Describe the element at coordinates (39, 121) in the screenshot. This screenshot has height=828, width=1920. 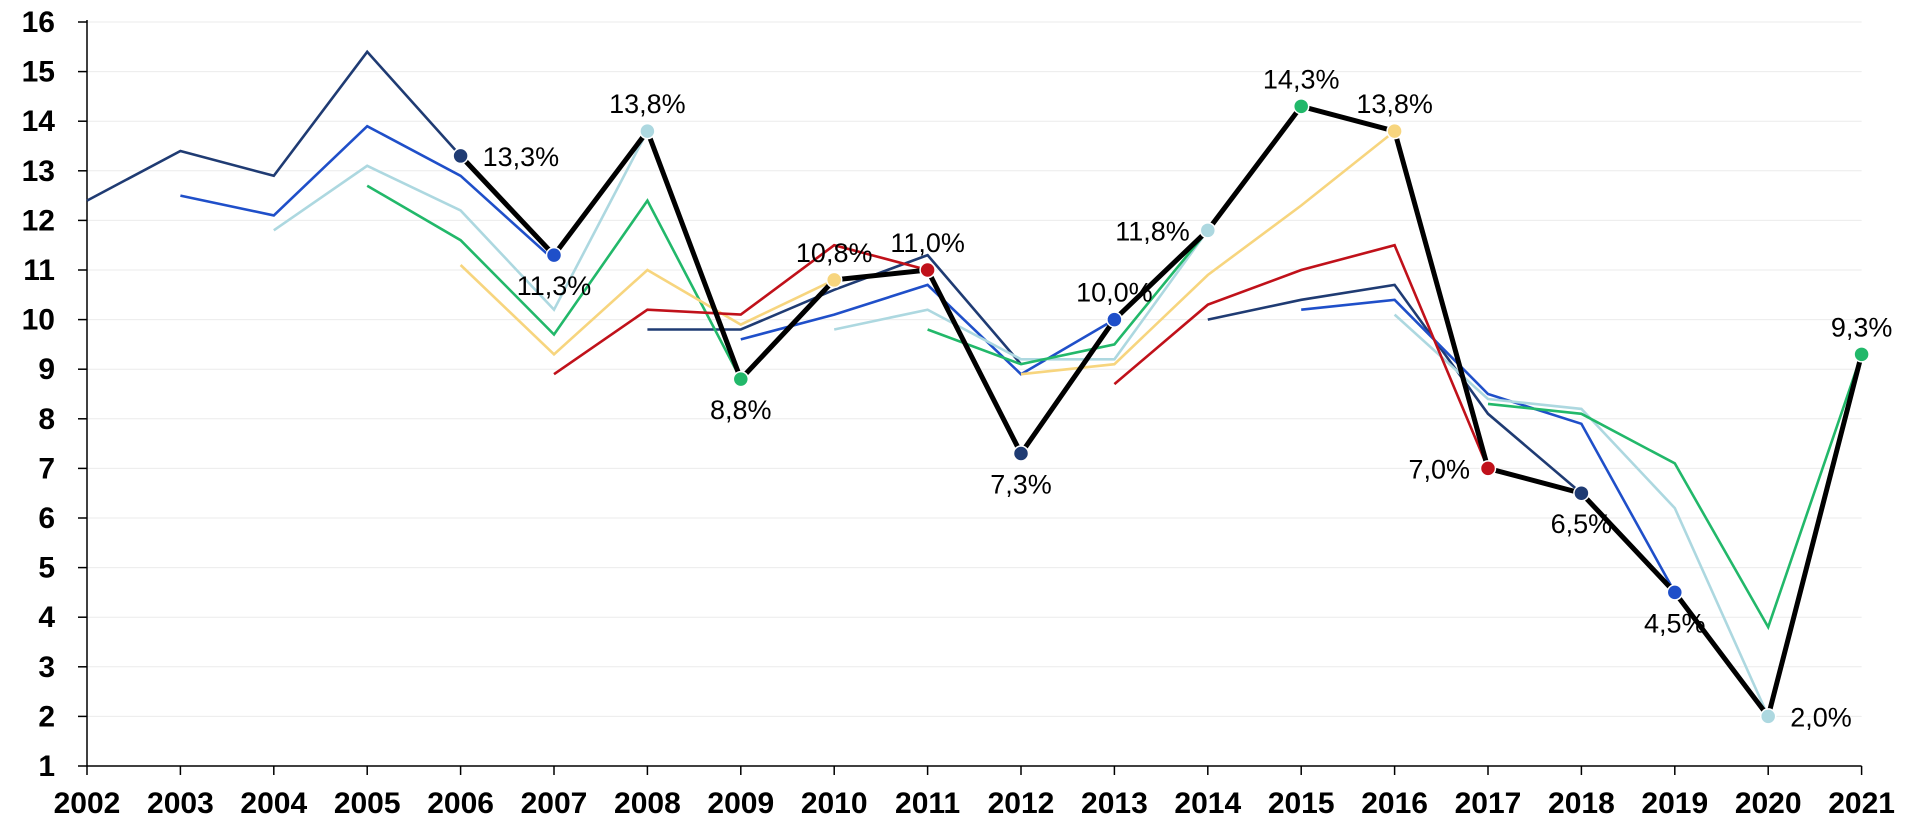
I see `y-tick-label: 14` at that location.